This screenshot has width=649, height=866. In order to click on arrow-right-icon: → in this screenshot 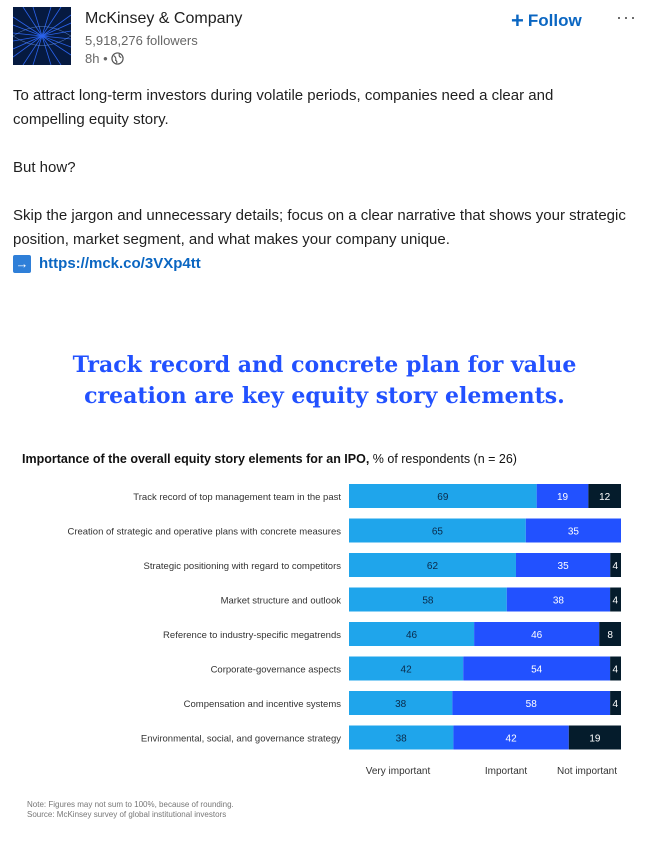, I will do `click(22, 264)`.